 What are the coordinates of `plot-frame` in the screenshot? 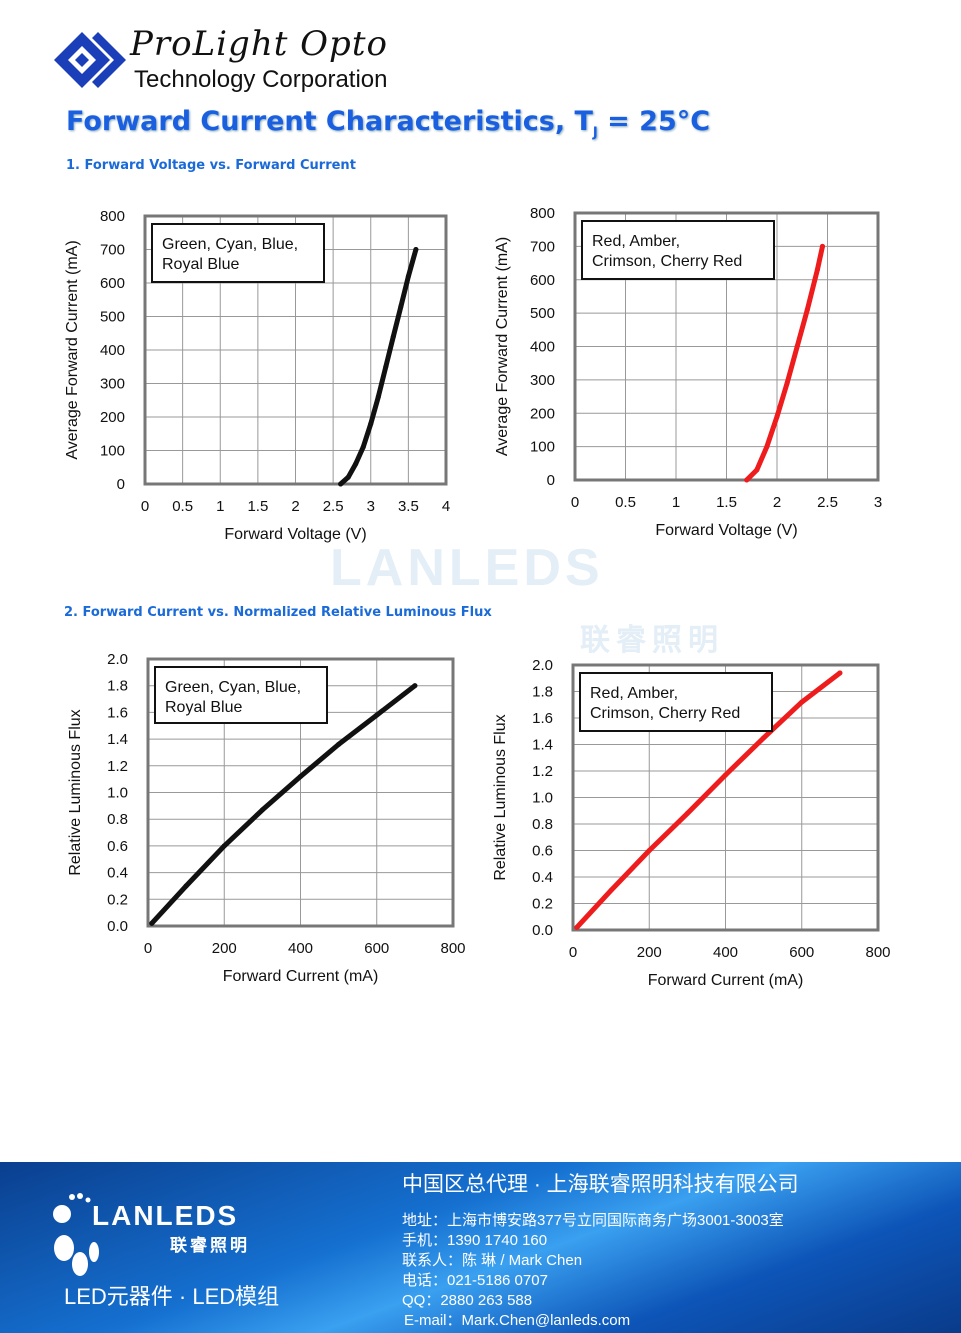 It's located at (725, 797).